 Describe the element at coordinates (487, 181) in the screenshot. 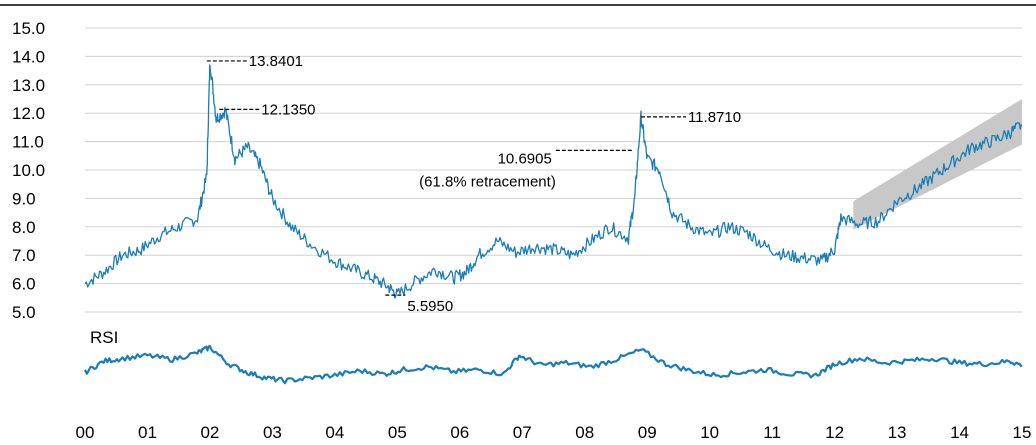

I see `annotation-label: (61.8% retracement)` at that location.